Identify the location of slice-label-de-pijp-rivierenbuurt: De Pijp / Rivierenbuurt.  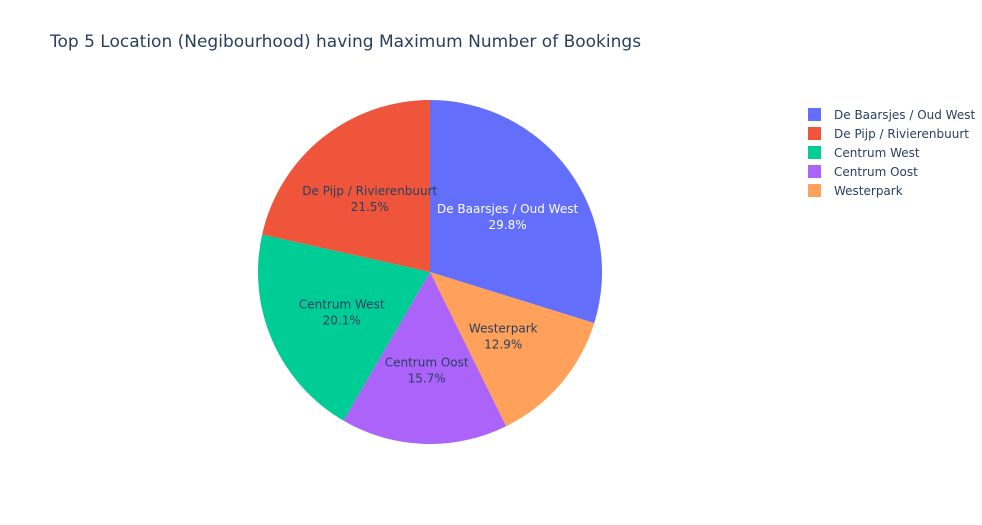
(369, 191).